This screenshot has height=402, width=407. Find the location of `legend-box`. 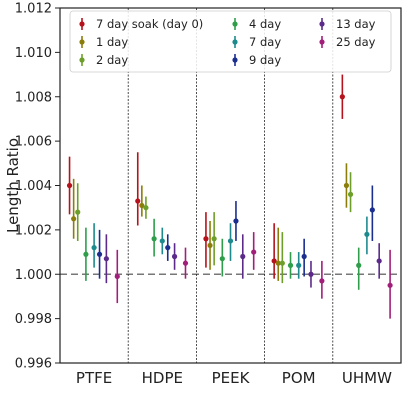

legend-box is located at coordinates (230, 41).